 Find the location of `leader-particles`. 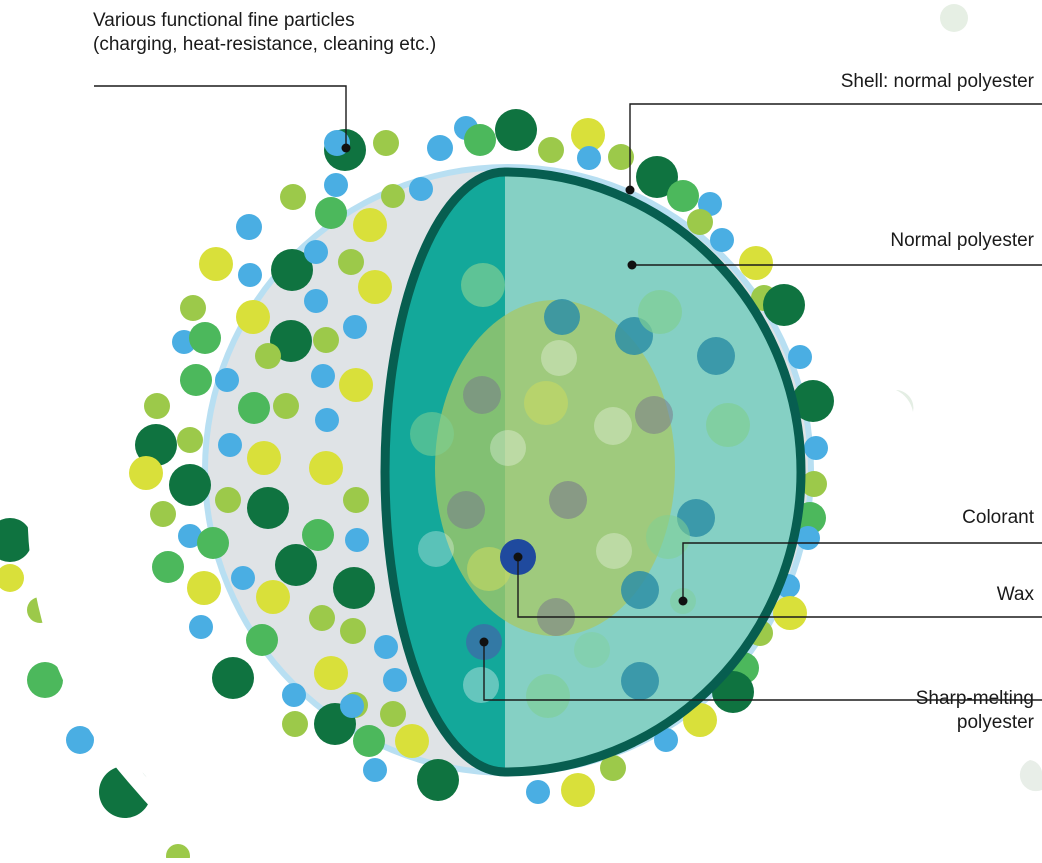

leader-particles is located at coordinates (220, 116).